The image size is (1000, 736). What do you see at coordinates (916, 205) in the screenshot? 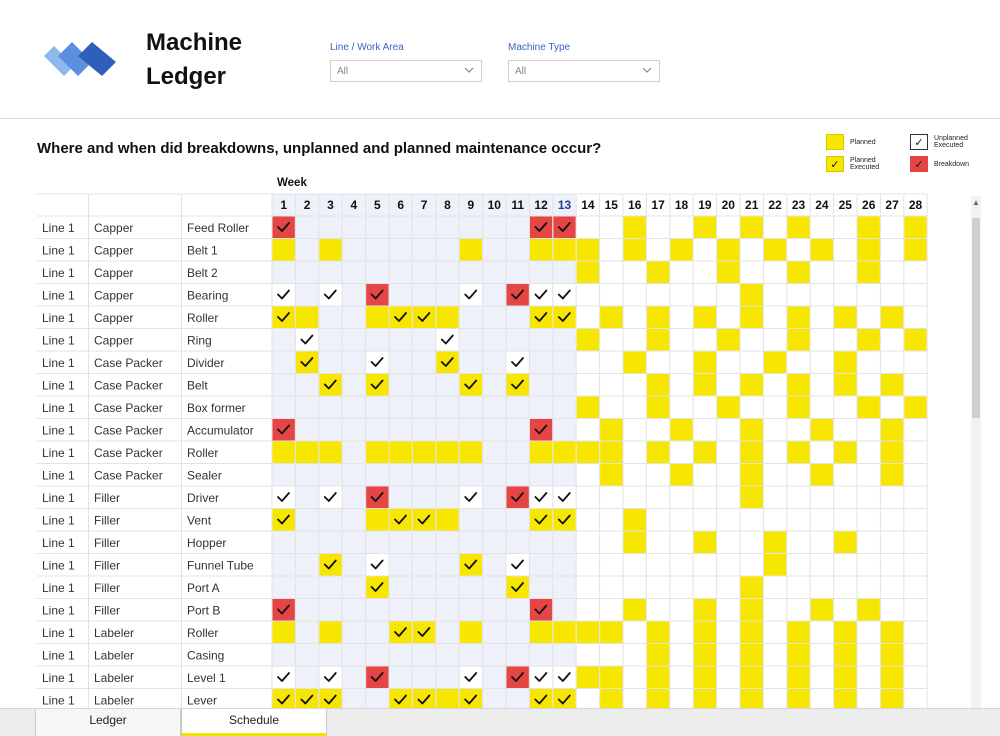
I see `week-header-28: 28` at bounding box center [916, 205].